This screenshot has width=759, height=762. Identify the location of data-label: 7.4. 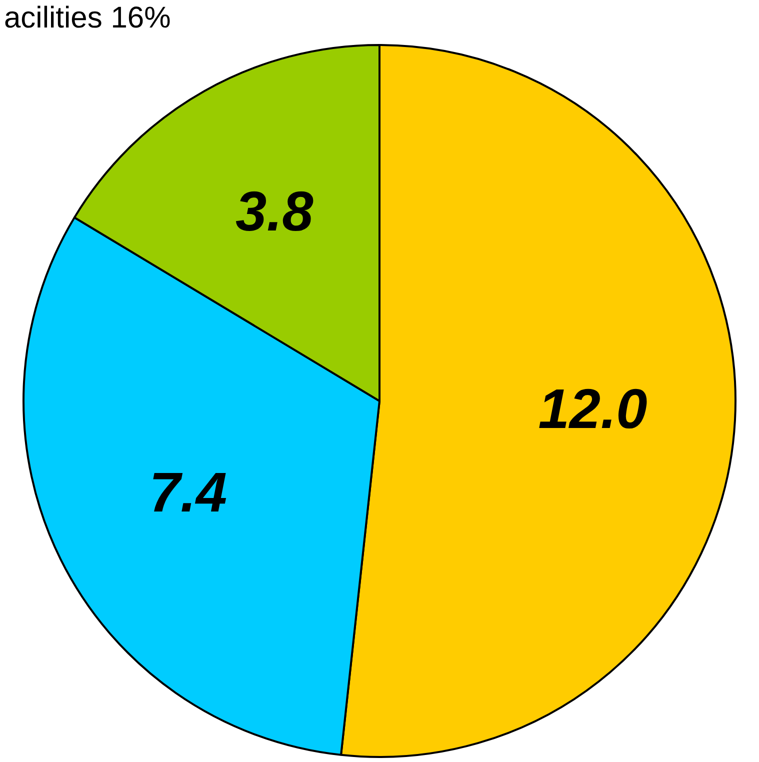
(188, 492).